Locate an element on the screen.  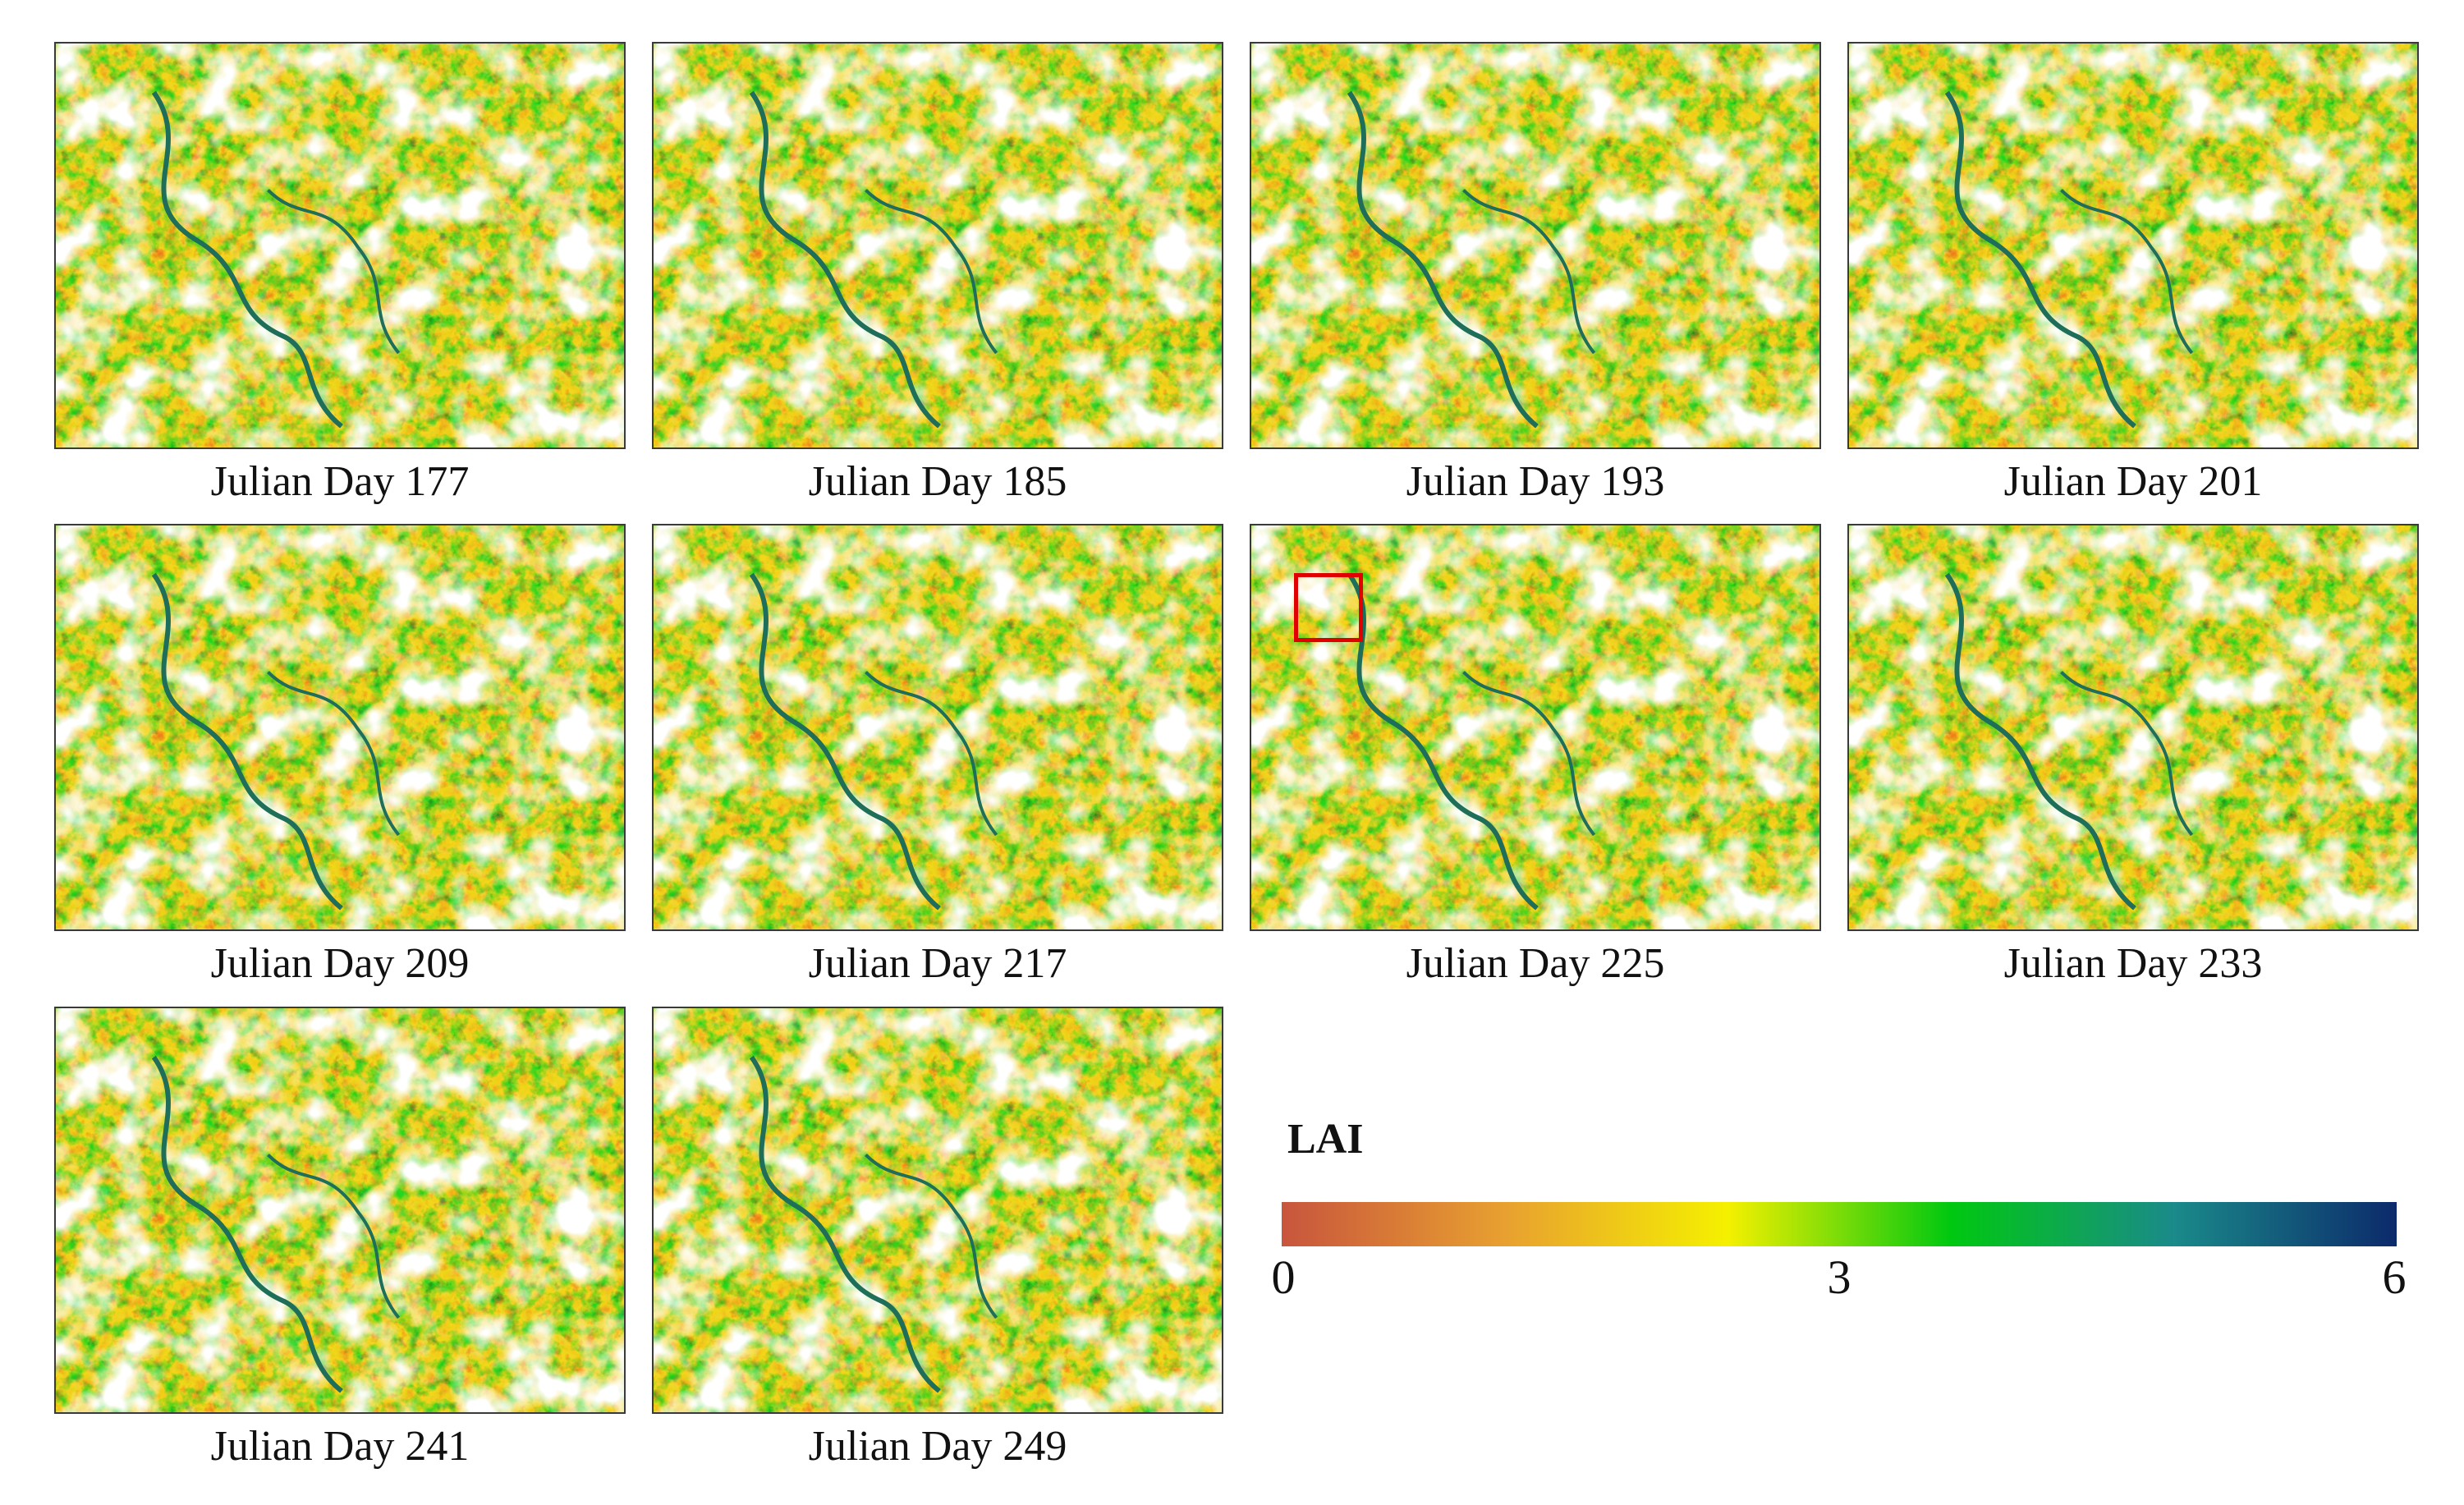
panel-caption: Julian Day 177 is located at coordinates (340, 481).